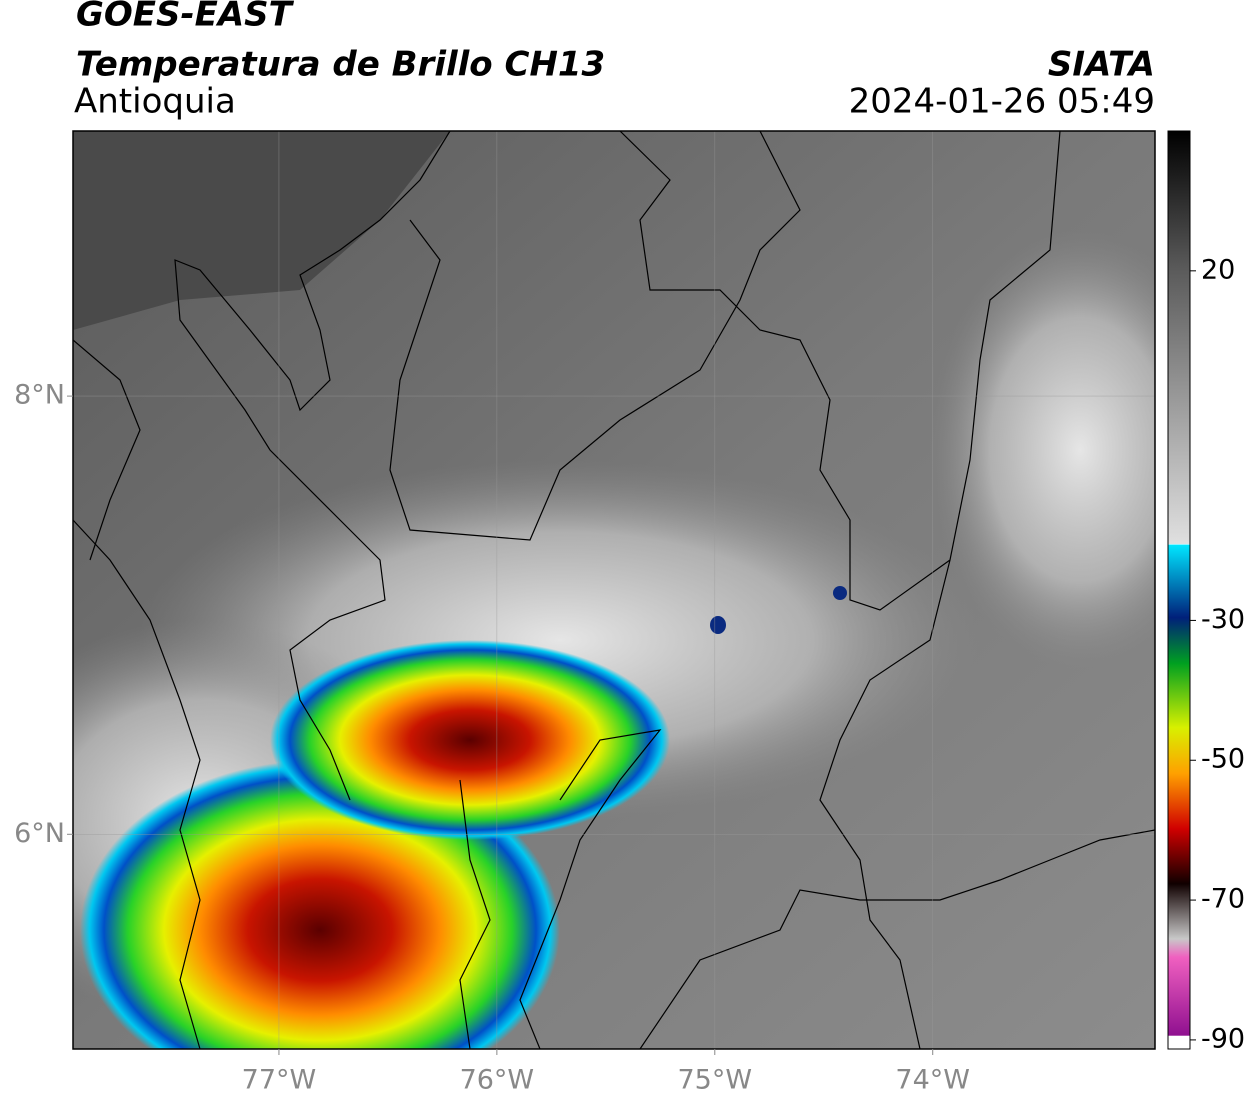 This screenshot has height=1103, width=1252. I want to click on colorbar-tick-label: -90, so click(1223, 1038).